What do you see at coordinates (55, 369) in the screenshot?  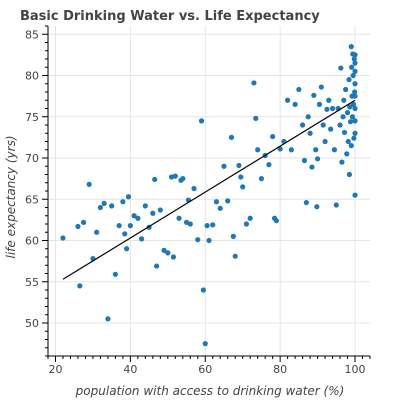 I see `x-tick-label: 20` at bounding box center [55, 369].